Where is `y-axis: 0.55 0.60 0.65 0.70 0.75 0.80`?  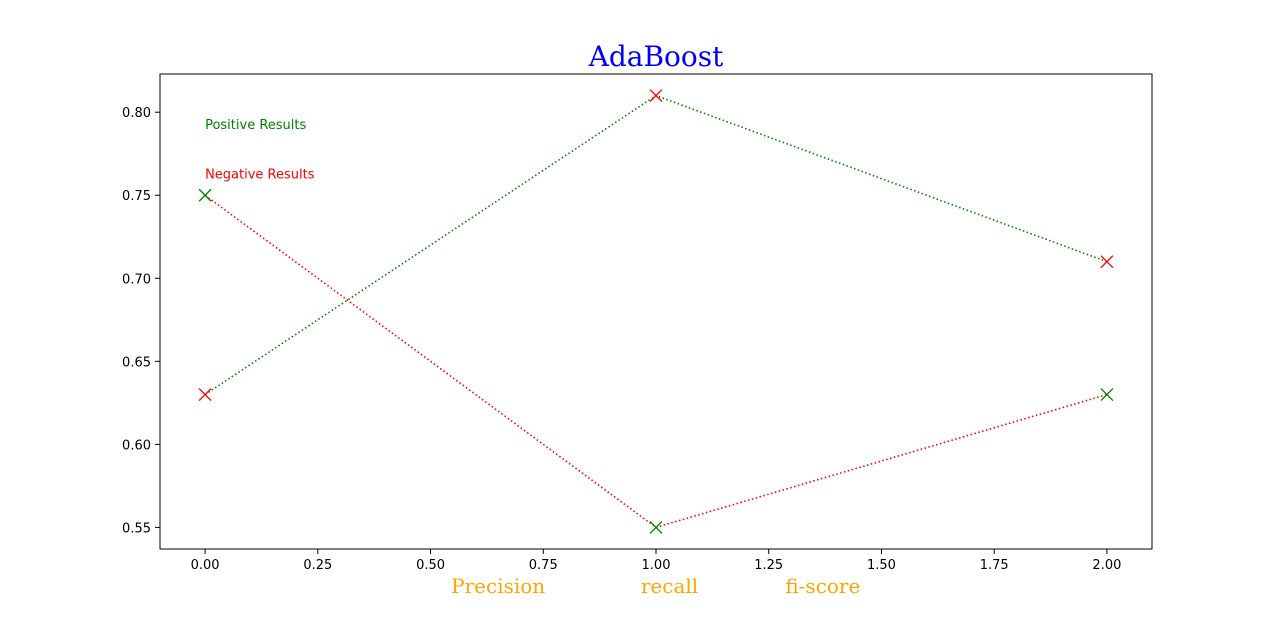 y-axis: 0.55 0.60 0.65 0.70 0.75 0.80 is located at coordinates (141, 321).